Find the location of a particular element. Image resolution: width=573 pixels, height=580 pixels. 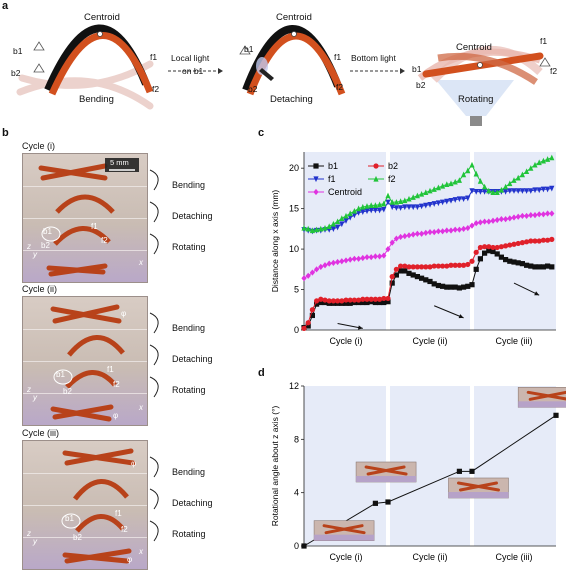

cycle-3-b2: b2 is located at coordinates (77, 537).